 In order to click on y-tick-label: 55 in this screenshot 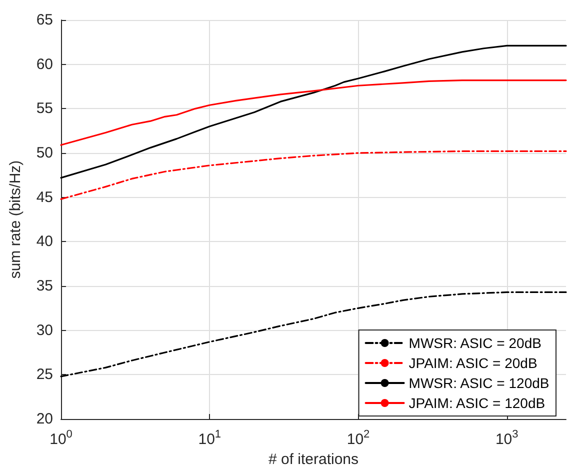, I will do `click(44, 109)`.